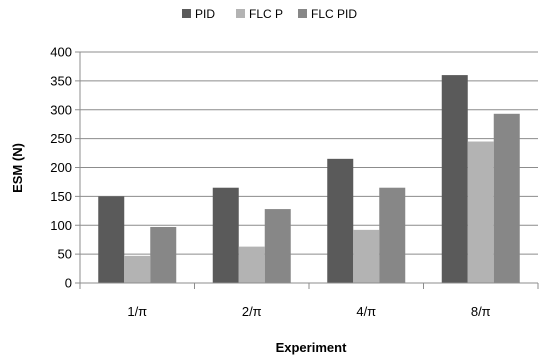  Describe the element at coordinates (252, 311) in the screenshot. I see `x-tick-label: 2/π` at that location.